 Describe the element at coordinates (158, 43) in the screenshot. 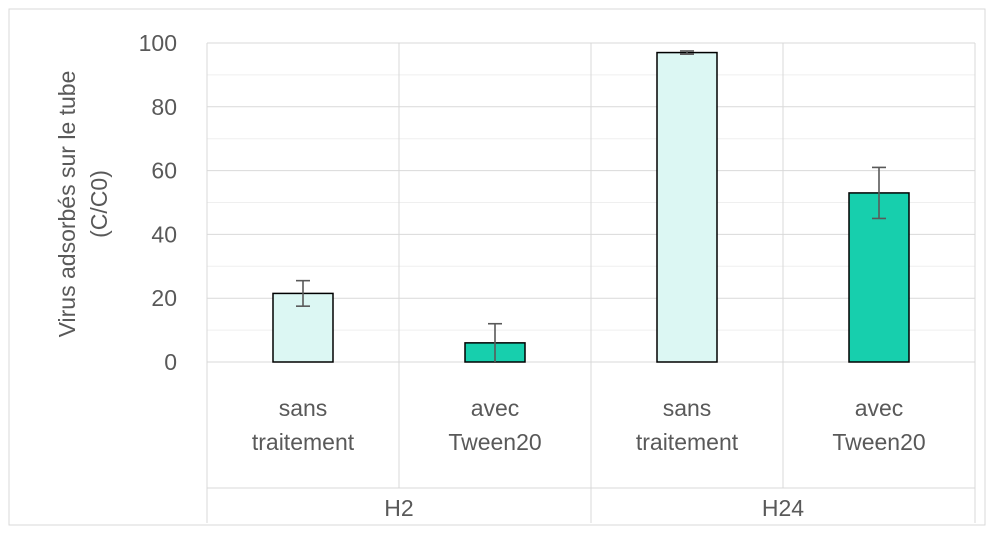

I see `y-tick-label: 100` at that location.